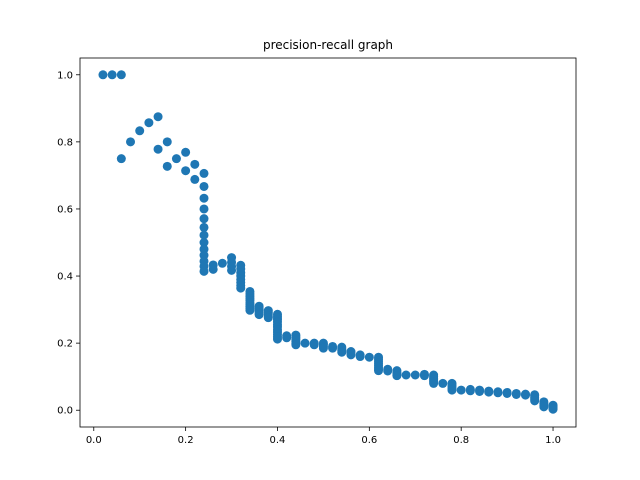  I want to click on chart-title: precision-recall graph, so click(328, 45).